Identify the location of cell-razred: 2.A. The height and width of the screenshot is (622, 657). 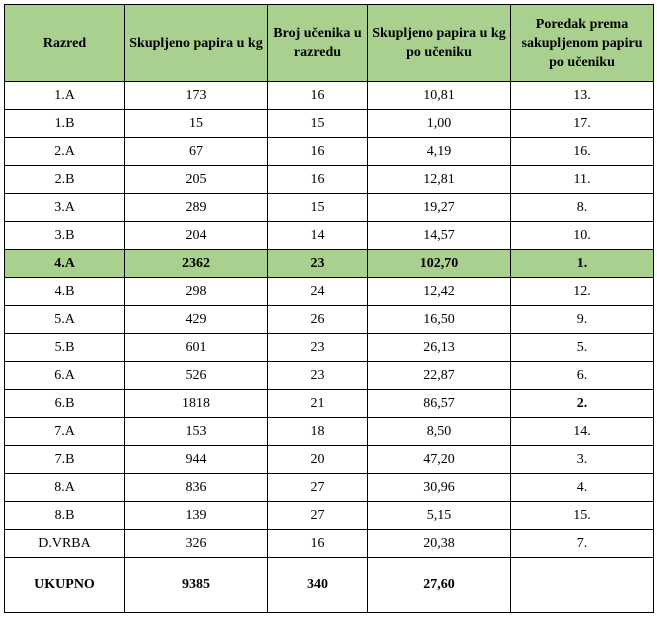
(64, 151).